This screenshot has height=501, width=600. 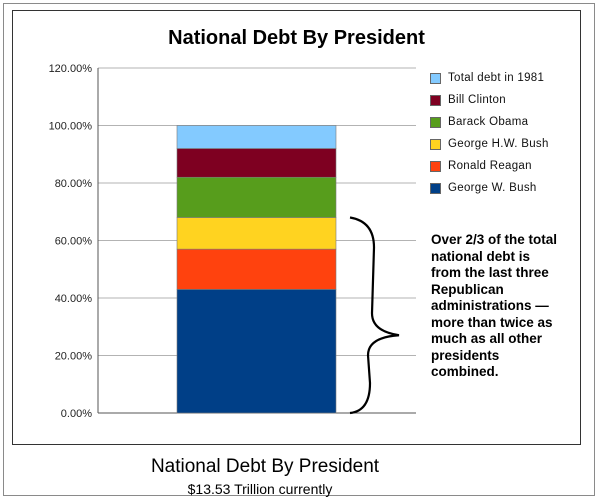 What do you see at coordinates (374, 315) in the screenshot?
I see `curly-brace` at bounding box center [374, 315].